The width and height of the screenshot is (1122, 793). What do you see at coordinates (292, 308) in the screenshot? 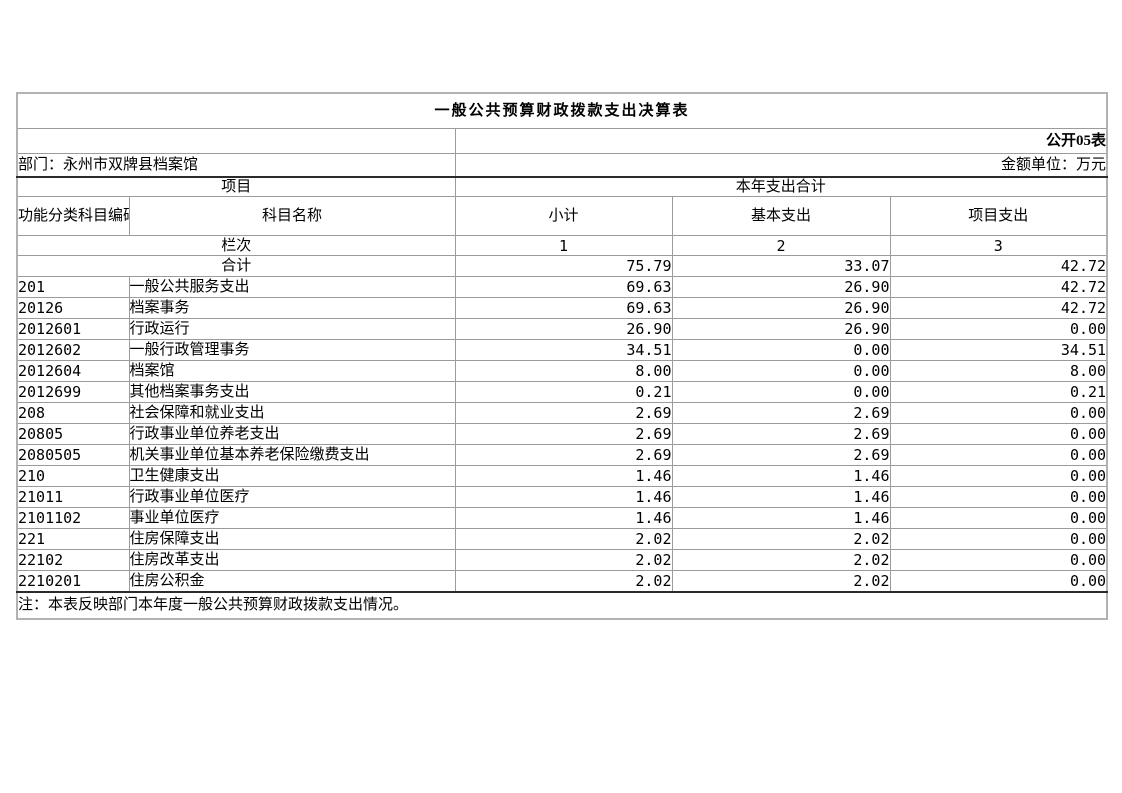
I see `cell-name: 档案事务` at bounding box center [292, 308].